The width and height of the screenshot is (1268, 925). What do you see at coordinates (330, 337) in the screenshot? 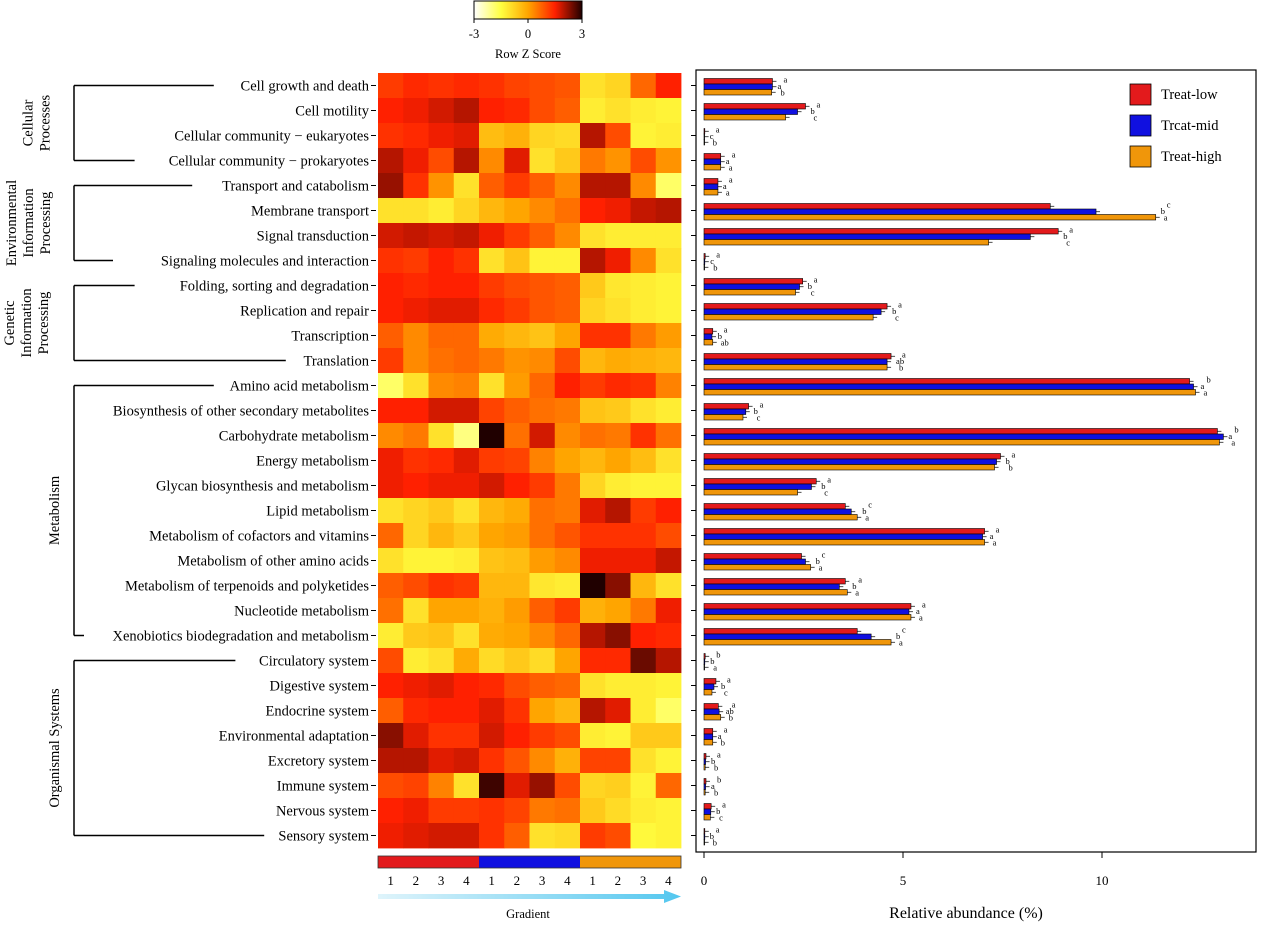
I see `row-label: Transcription` at bounding box center [330, 337].